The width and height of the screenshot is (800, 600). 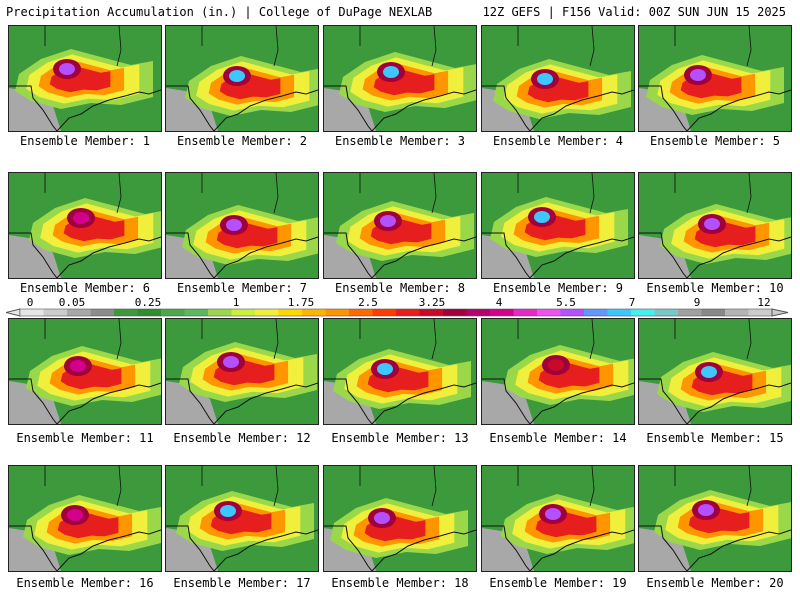 I want to click on colorbar-tick-label: 9, so click(x=697, y=302).